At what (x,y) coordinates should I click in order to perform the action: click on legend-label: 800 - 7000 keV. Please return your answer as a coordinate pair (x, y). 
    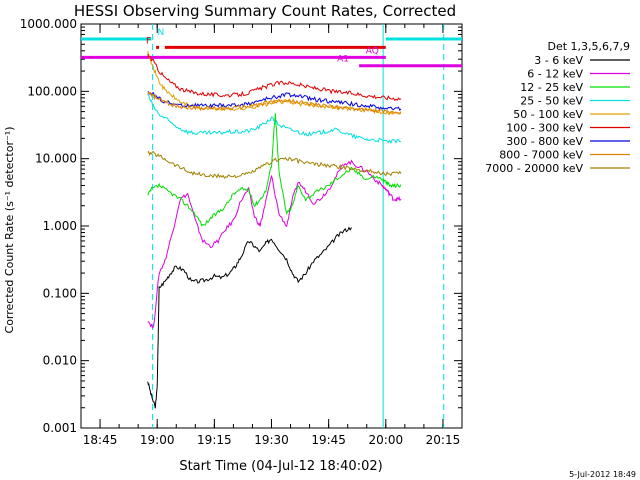
    Looking at the image, I should click on (541, 155).